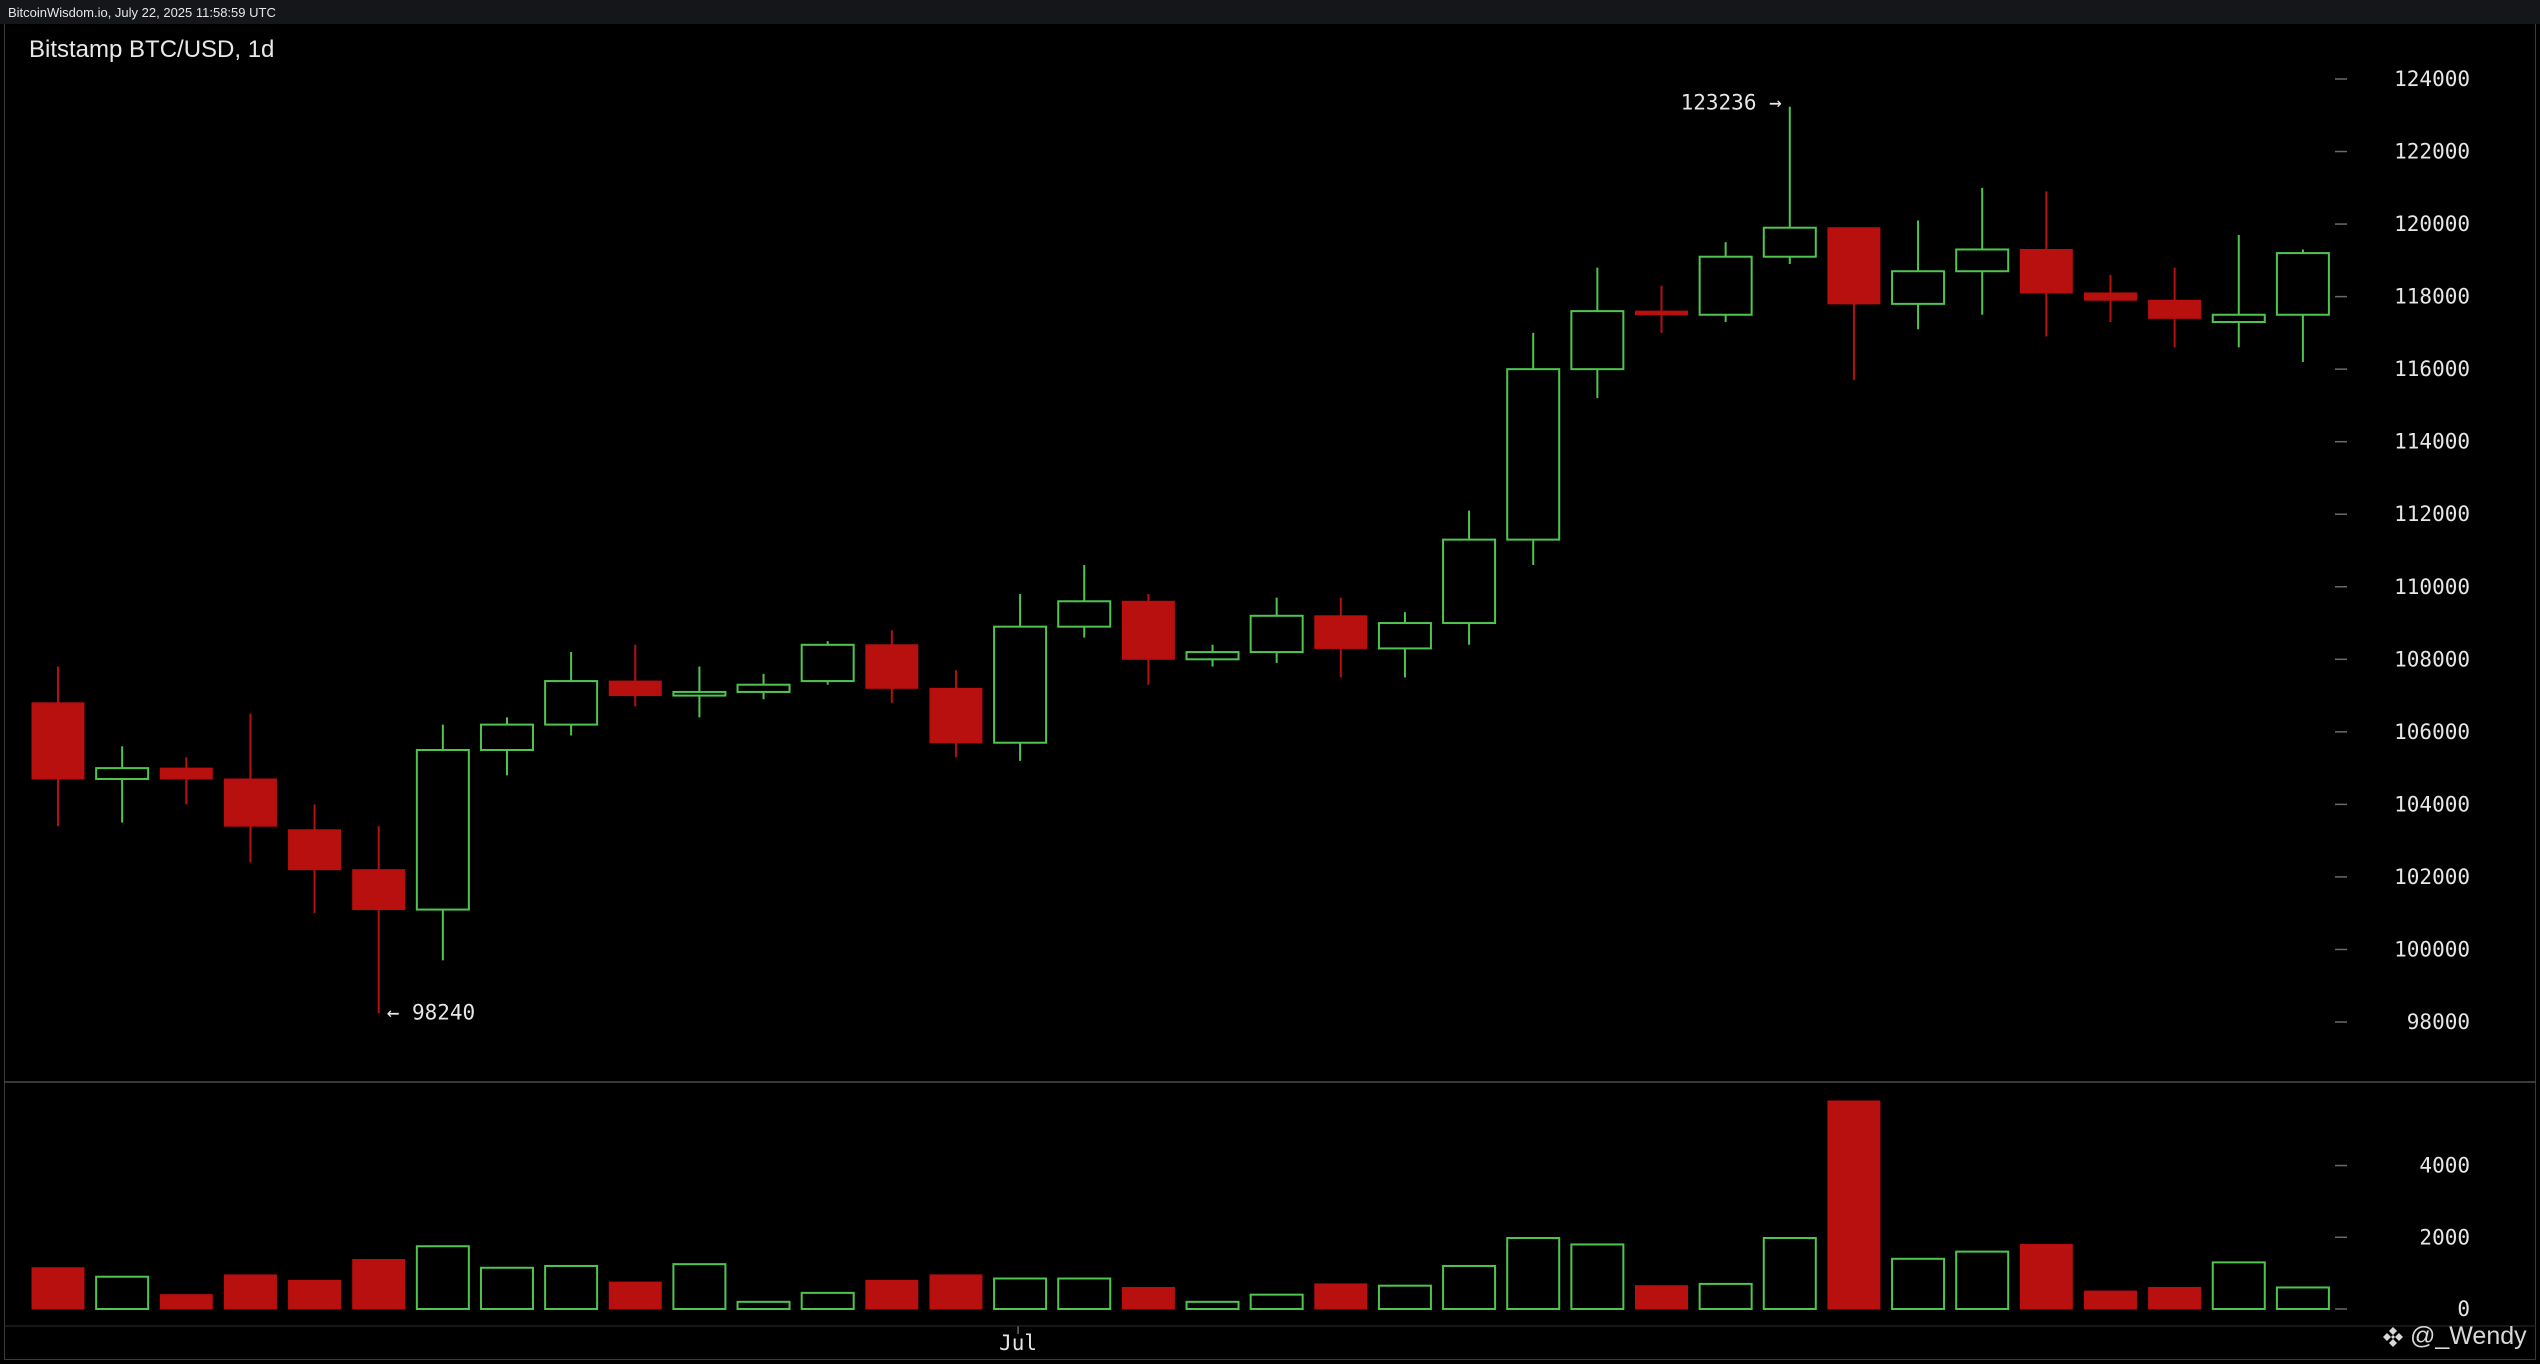  I want to click on price-tick-label: 104000, so click(2432, 804).